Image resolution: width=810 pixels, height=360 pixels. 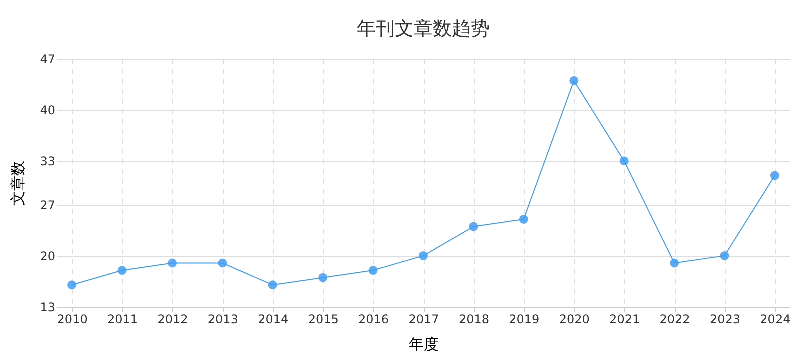 What do you see at coordinates (223, 319) in the screenshot?
I see `x-tick-label: 2013` at bounding box center [223, 319].